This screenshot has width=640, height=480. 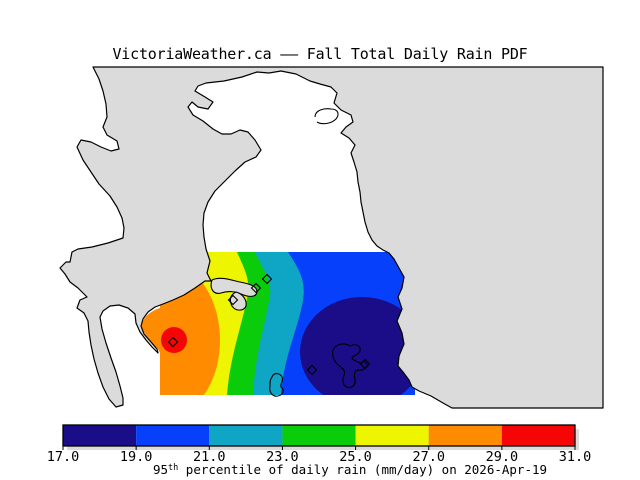 I want to click on contour-island-outlines, so click(x=319, y=370).